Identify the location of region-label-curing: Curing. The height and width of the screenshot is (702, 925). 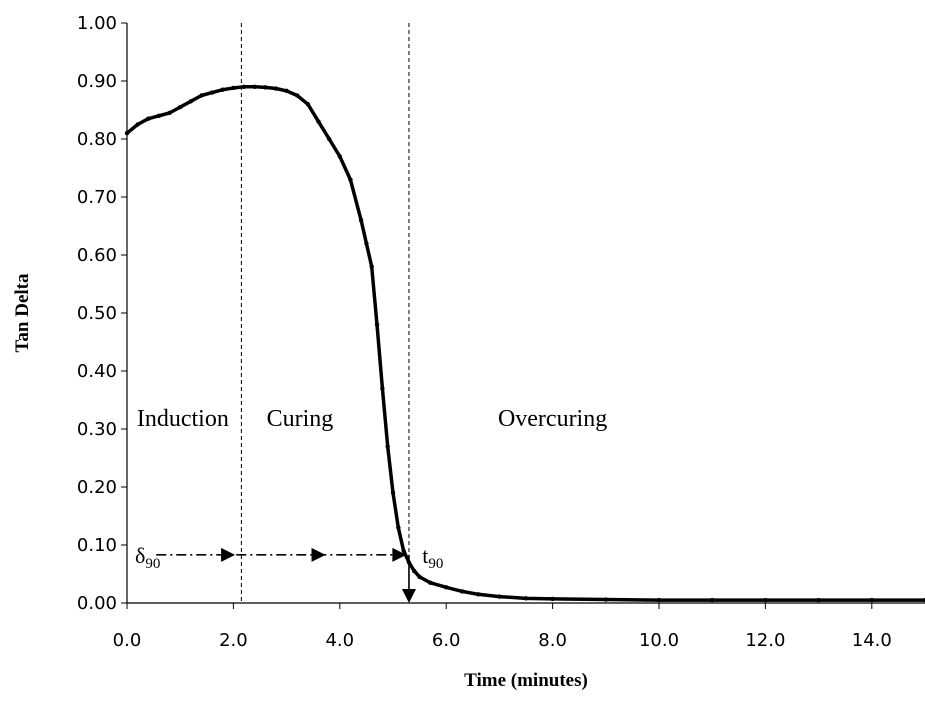
(300, 419).